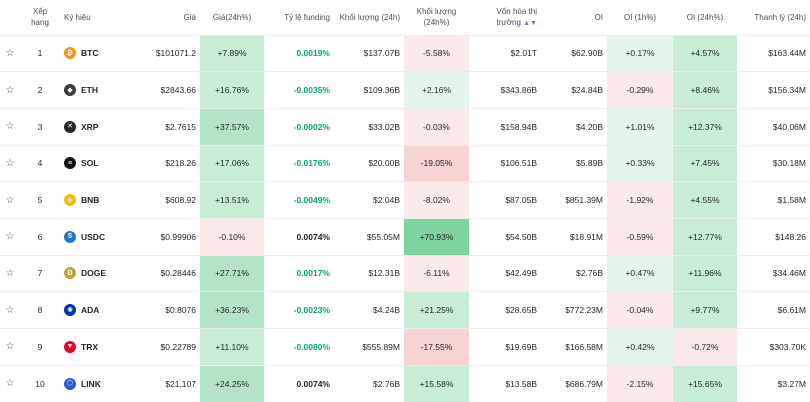  Describe the element at coordinates (175, 347) in the screenshot. I see `price-cell: $0.22789` at that location.